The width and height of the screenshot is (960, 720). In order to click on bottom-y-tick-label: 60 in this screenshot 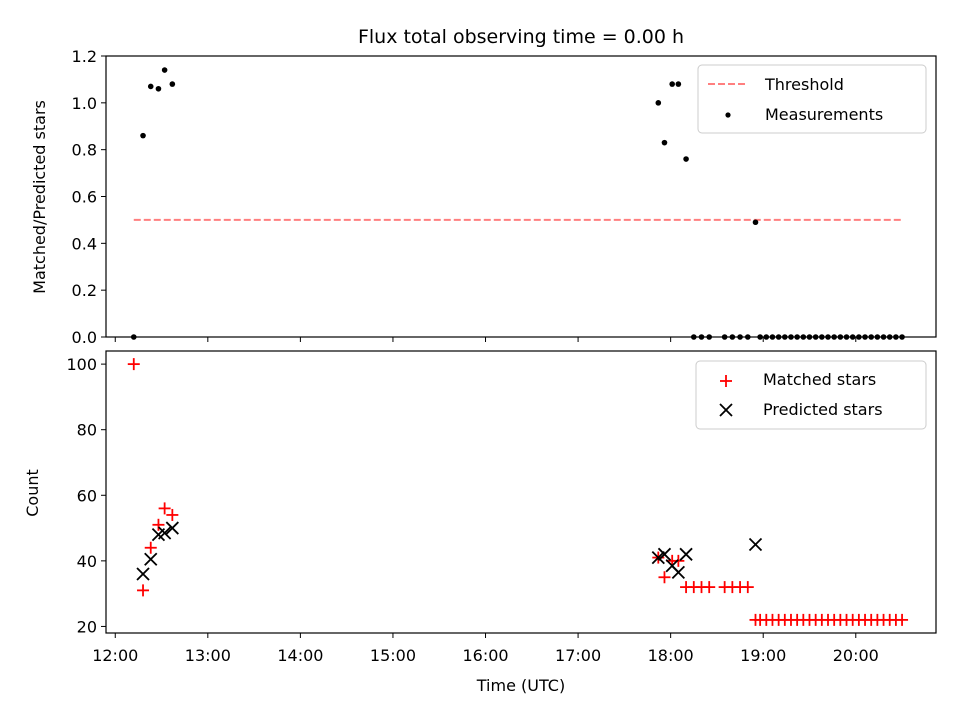, I will do `click(87, 495)`.